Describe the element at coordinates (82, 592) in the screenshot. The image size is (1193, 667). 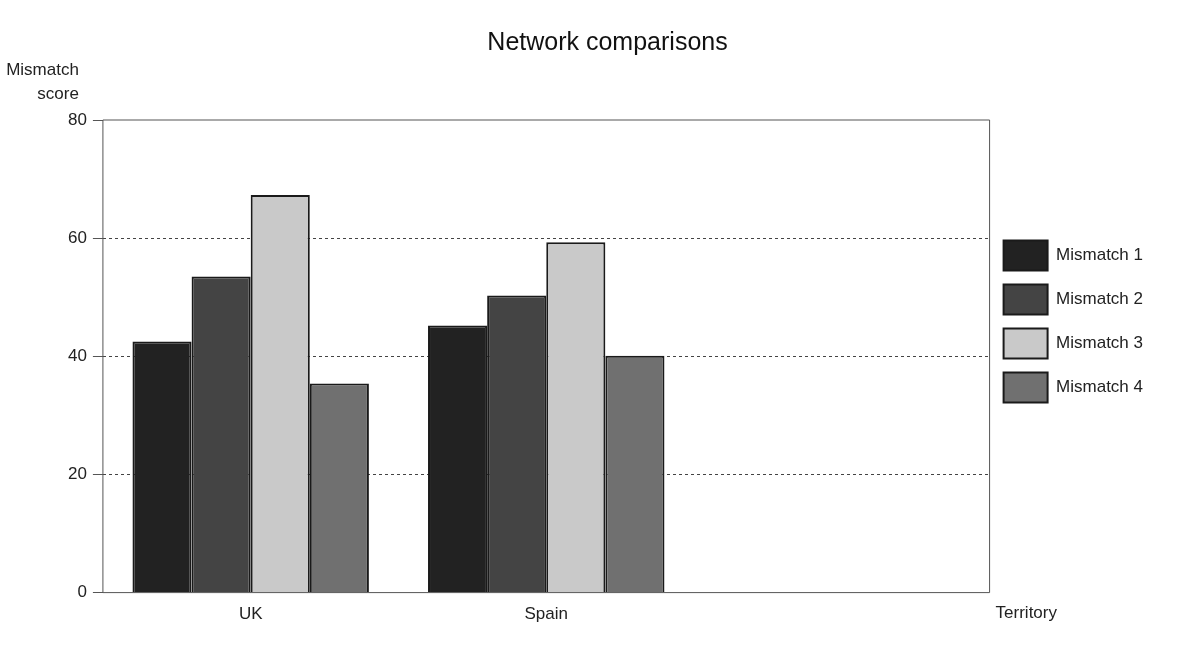
I see `y-tick-label: 0` at that location.